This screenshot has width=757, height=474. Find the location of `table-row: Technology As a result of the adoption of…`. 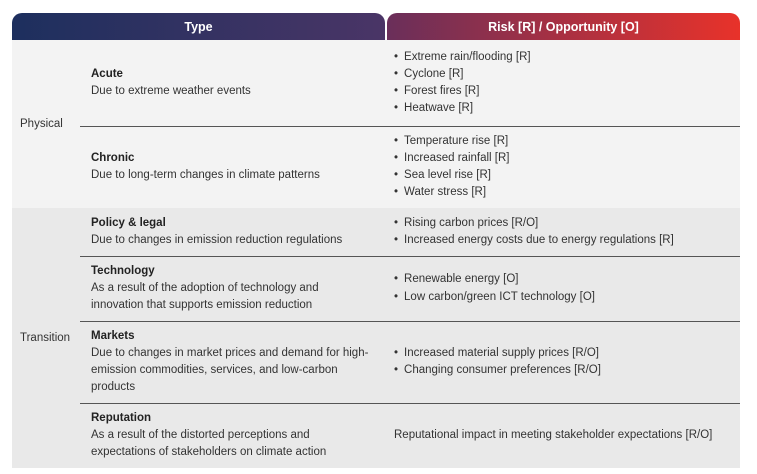

table-row: Technology As a result of the adoption of… is located at coordinates (376, 288).